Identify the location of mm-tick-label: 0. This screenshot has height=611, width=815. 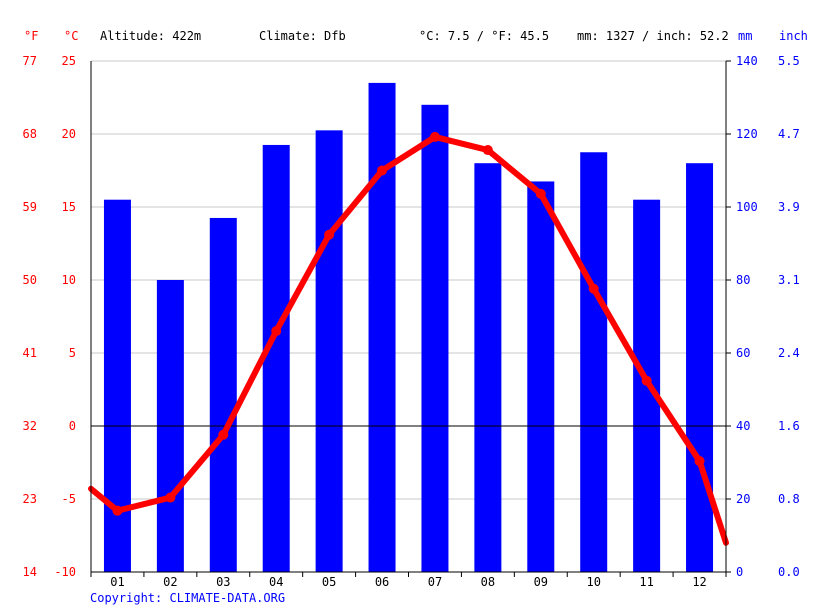
(739, 572).